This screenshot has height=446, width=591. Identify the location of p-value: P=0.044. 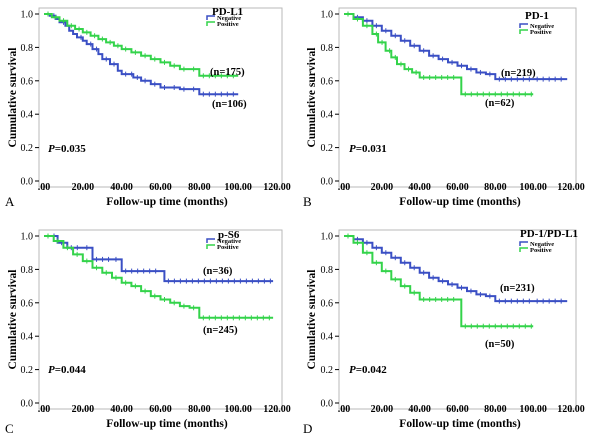
(67, 370).